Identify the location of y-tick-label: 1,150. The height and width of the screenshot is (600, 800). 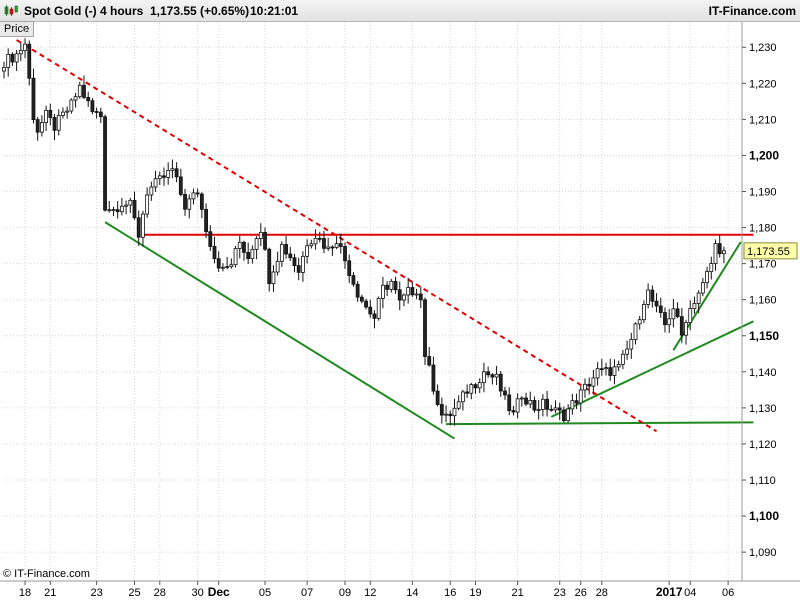
(764, 336).